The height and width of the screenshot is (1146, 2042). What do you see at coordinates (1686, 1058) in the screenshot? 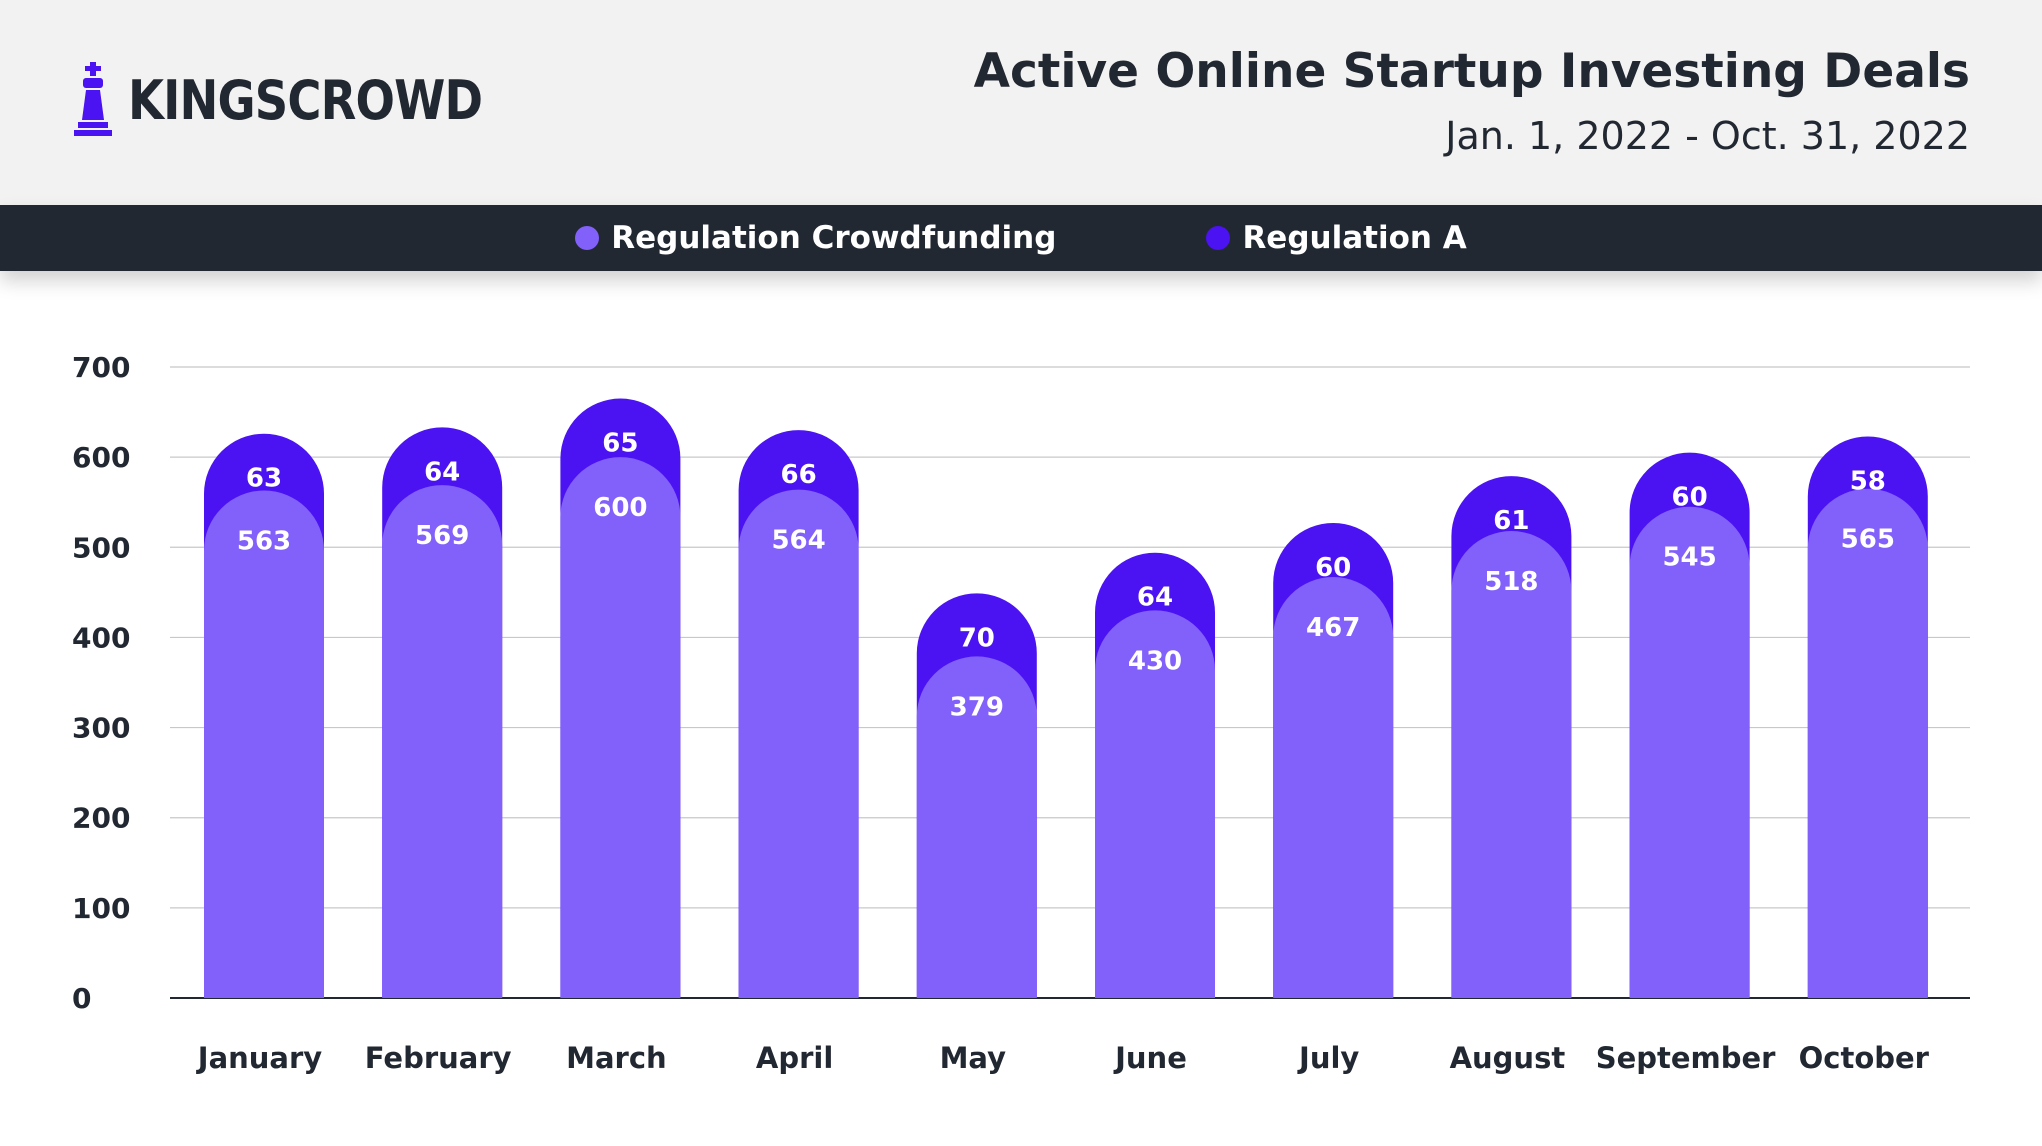
I see `x-tick-label: September` at bounding box center [1686, 1058].